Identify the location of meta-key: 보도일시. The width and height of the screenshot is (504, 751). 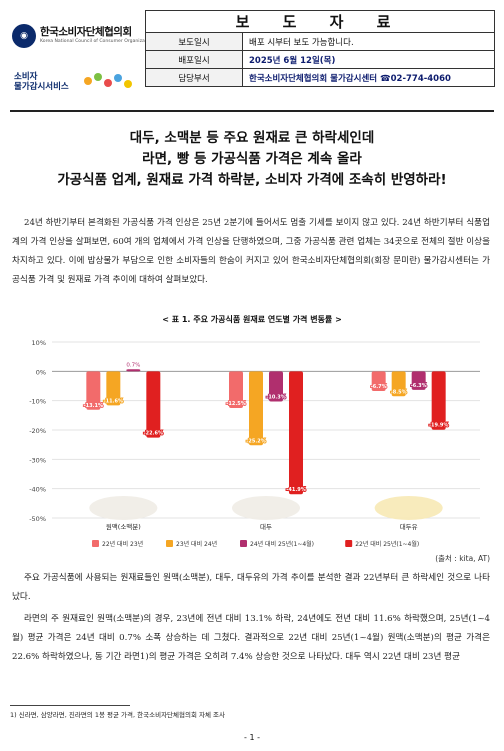
(194, 41).